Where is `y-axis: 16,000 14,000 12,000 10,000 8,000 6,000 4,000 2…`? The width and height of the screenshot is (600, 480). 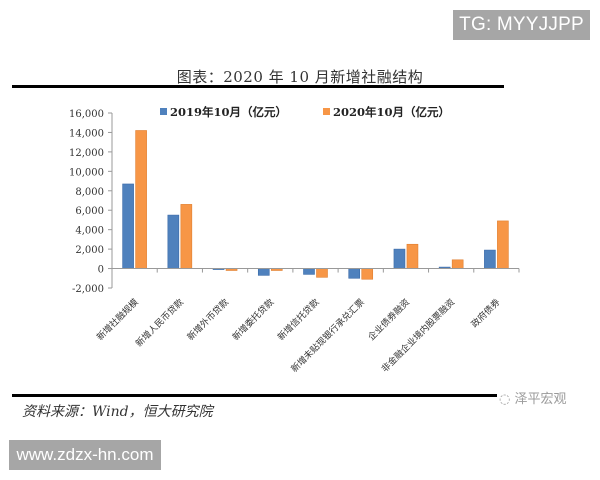
y-axis: 16,000 14,000 12,000 10,000 8,000 6,000 4,000 2… is located at coordinates (91, 202).